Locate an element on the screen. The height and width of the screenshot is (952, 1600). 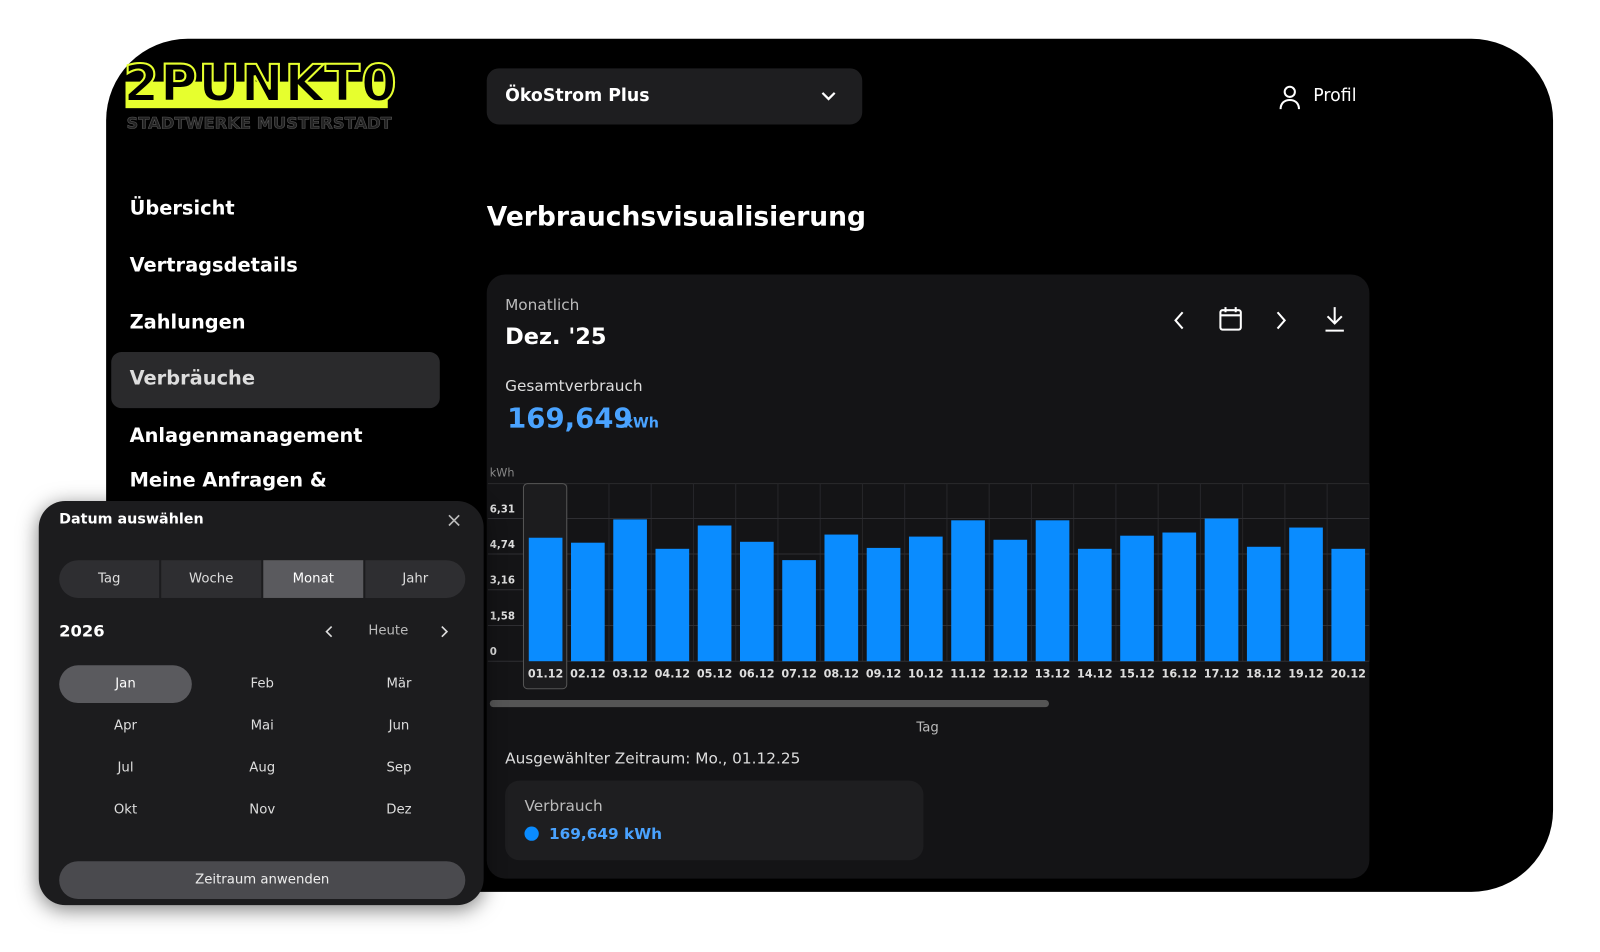
mode-tab: Monat is located at coordinates (313, 579).